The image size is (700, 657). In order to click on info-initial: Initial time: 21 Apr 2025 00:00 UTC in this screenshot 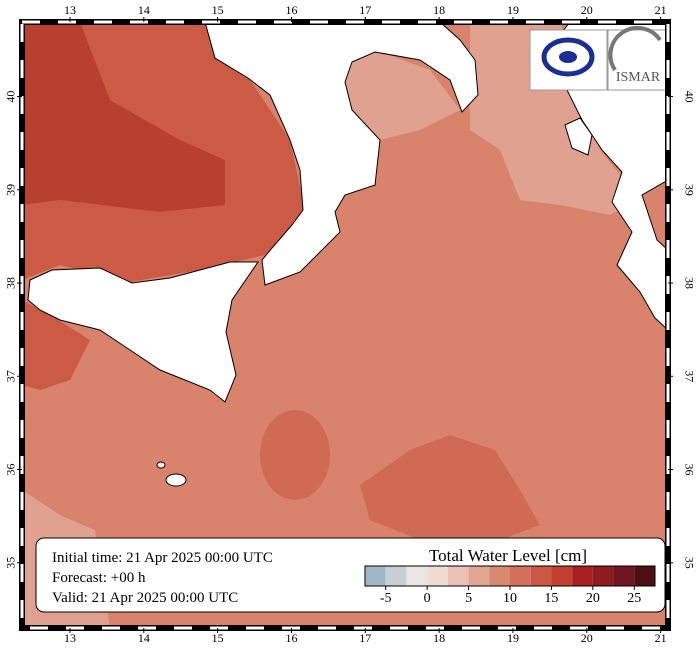, I will do `click(162, 558)`.